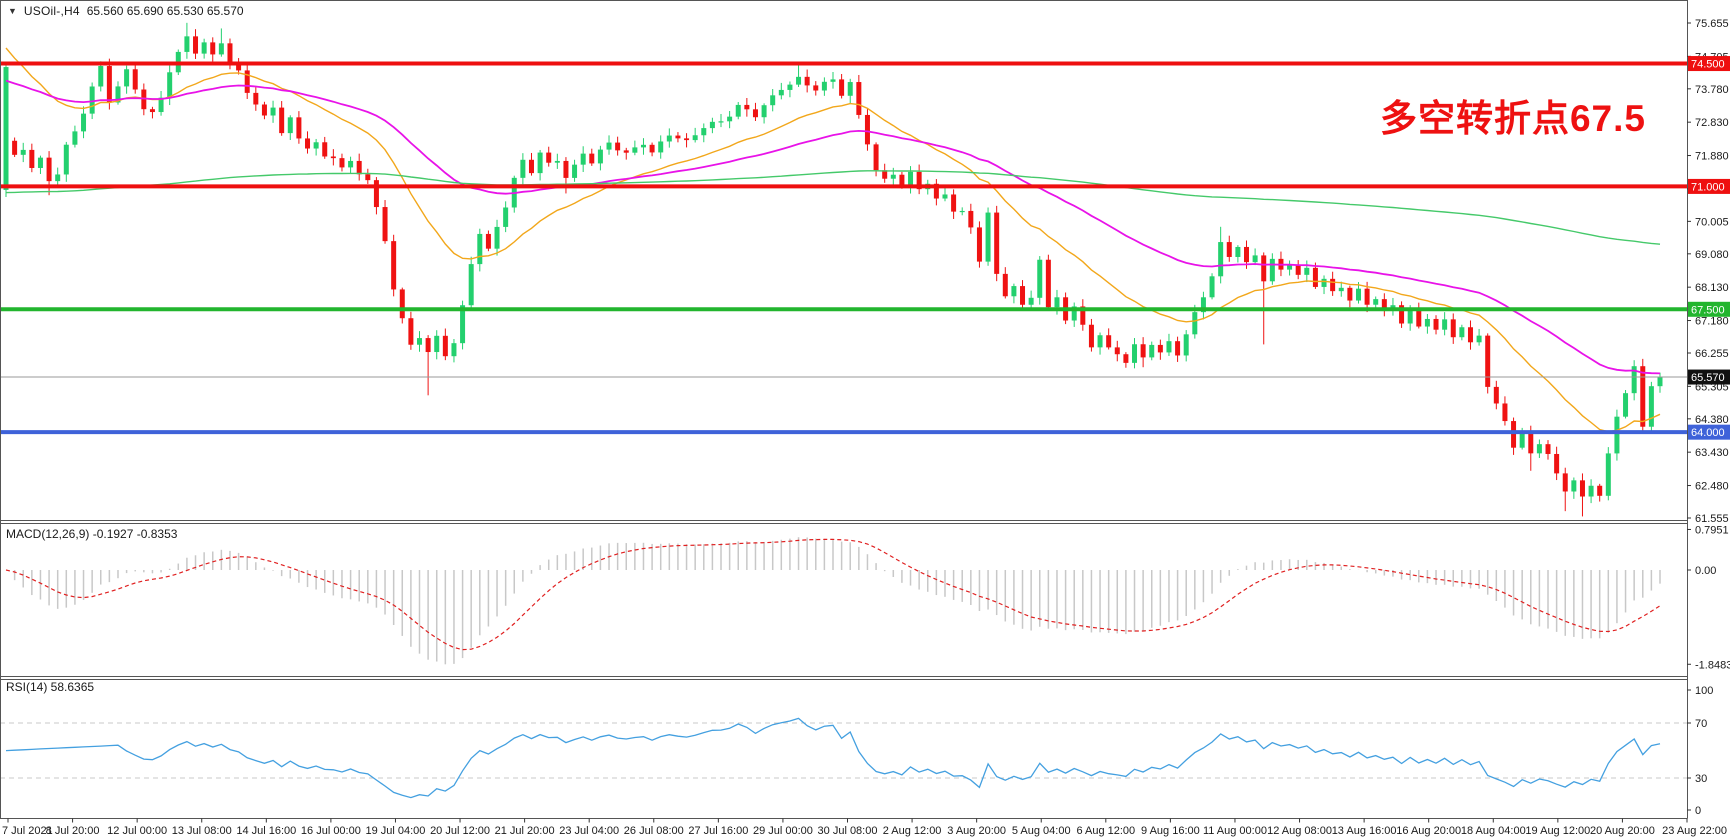  Describe the element at coordinates (654, 831) in the screenshot. I see `x-axis-tick-label: 26 Jul 08:00` at that location.